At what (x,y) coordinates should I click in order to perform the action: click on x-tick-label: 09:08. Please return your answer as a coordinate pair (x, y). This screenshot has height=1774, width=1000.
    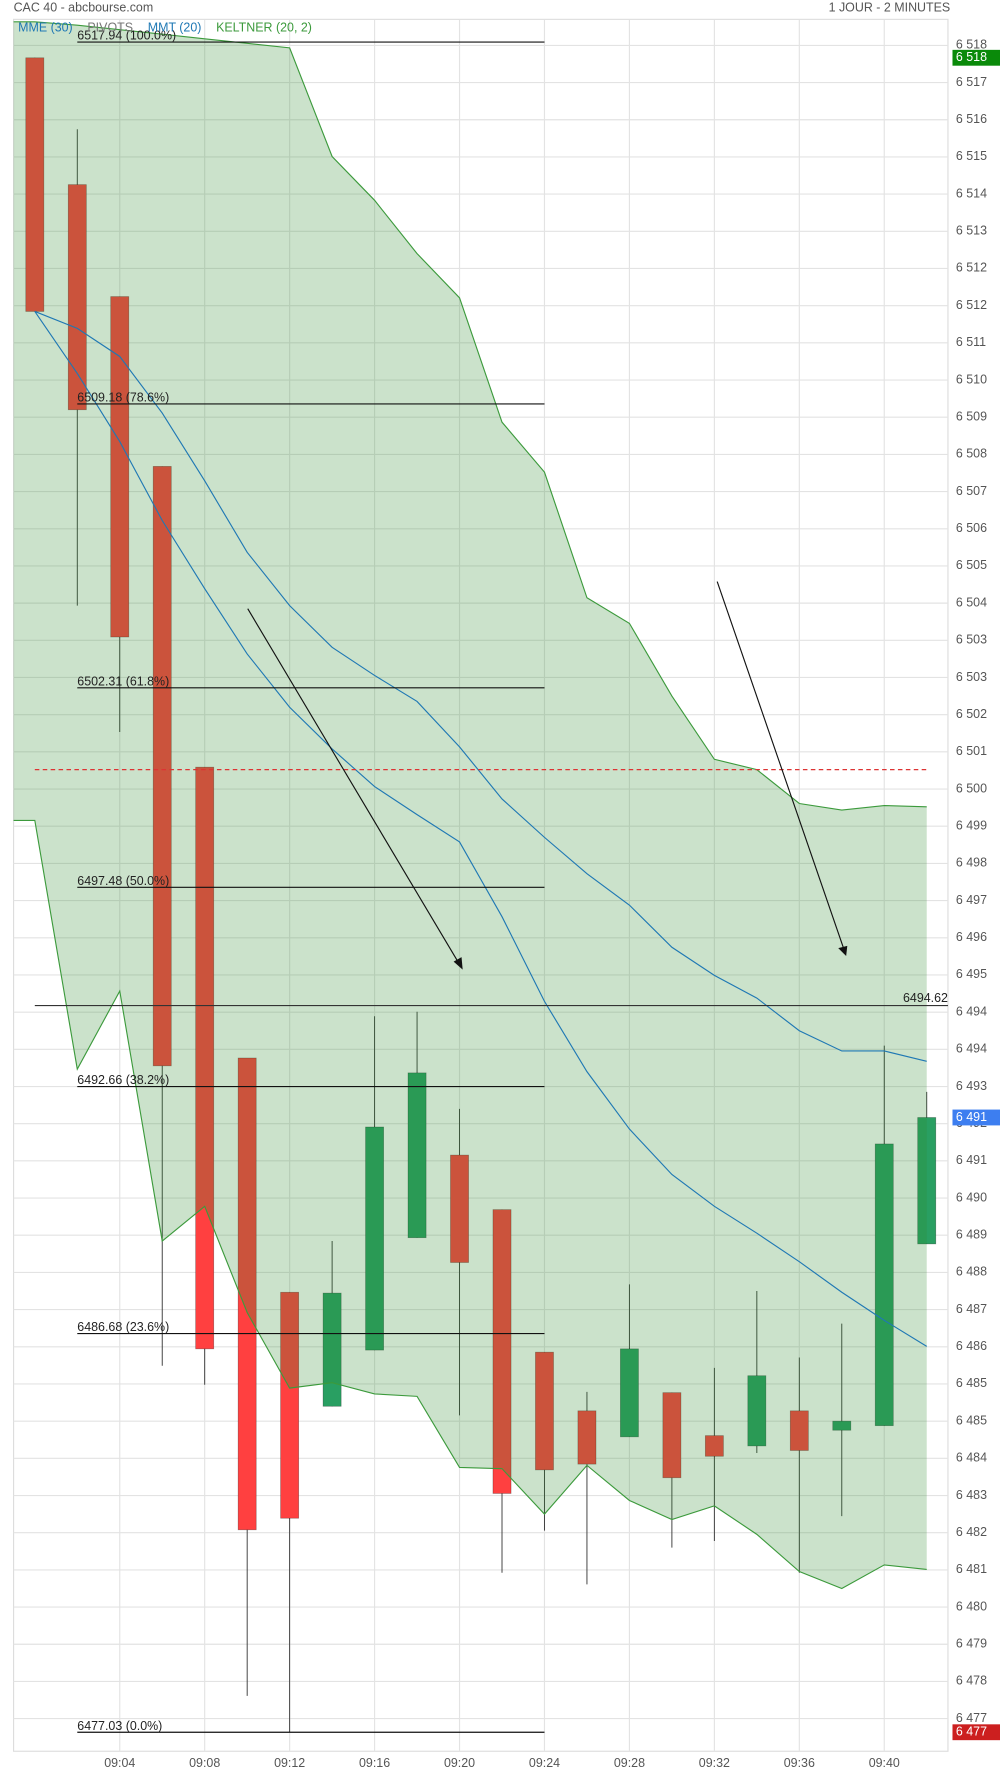
    Looking at the image, I should click on (204, 1763).